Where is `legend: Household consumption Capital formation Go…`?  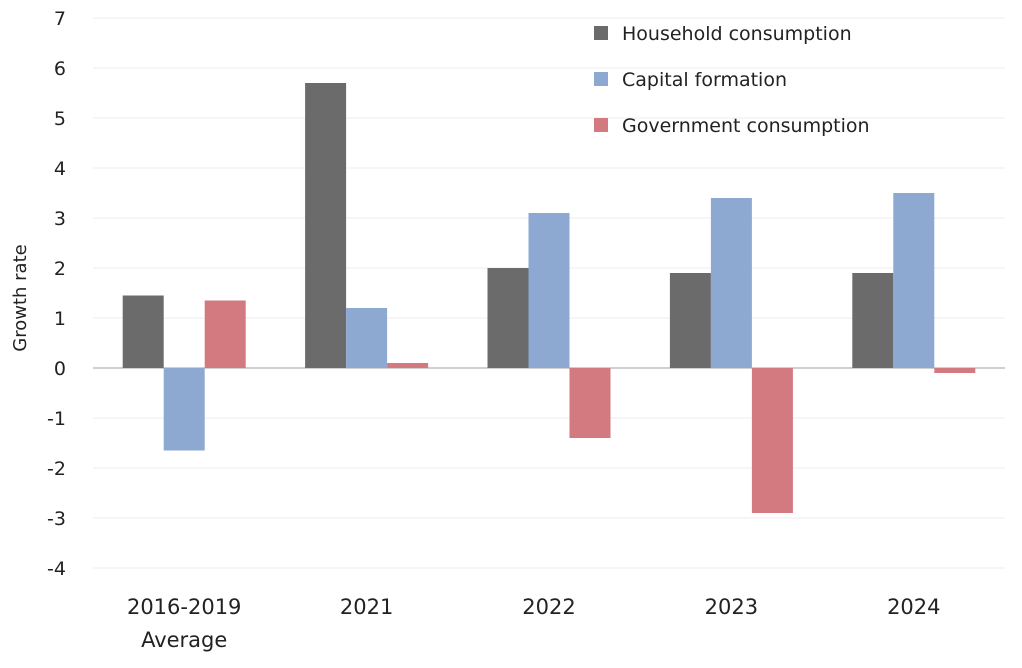
legend: Household consumption Capital formation Go… is located at coordinates (732, 80).